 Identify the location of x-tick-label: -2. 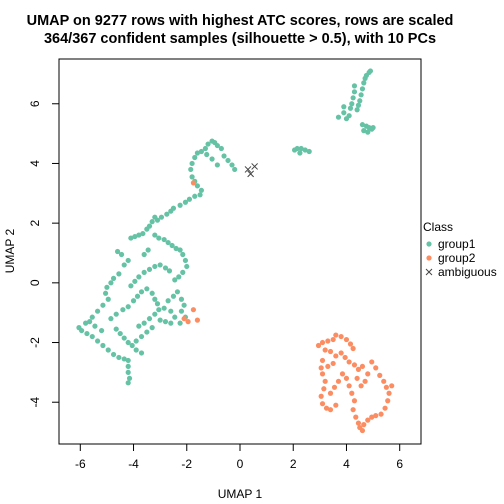
(186, 464).